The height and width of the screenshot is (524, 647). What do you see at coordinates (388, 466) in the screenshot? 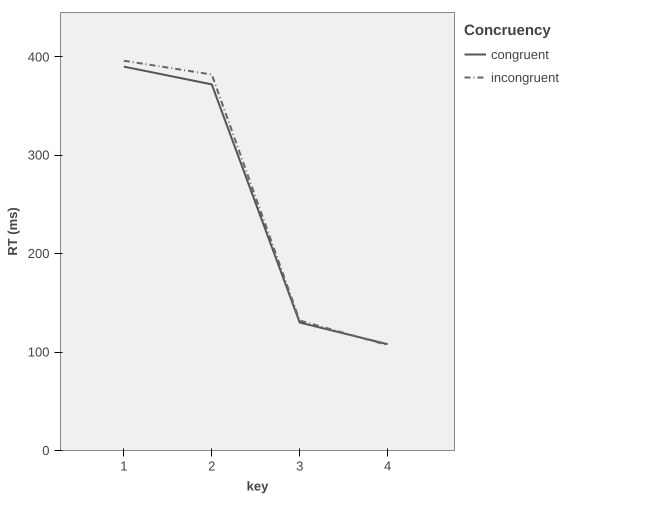
I see `x-tick-label: 4` at bounding box center [388, 466].